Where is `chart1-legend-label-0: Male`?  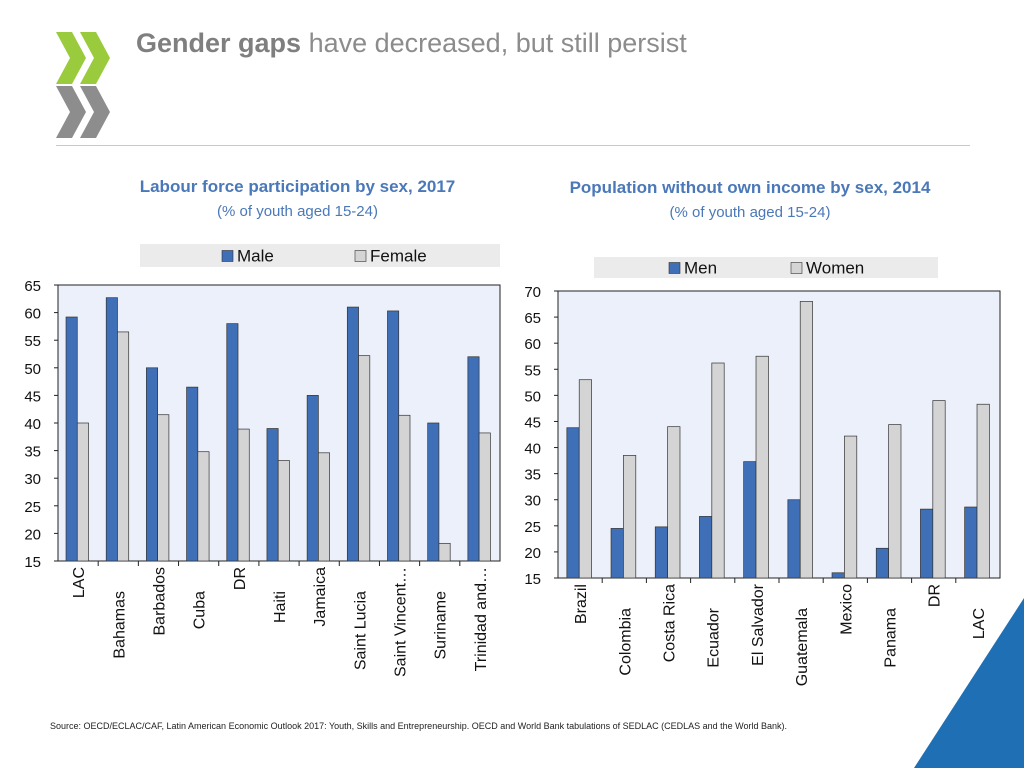
chart1-legend-label-0: Male is located at coordinates (255, 256).